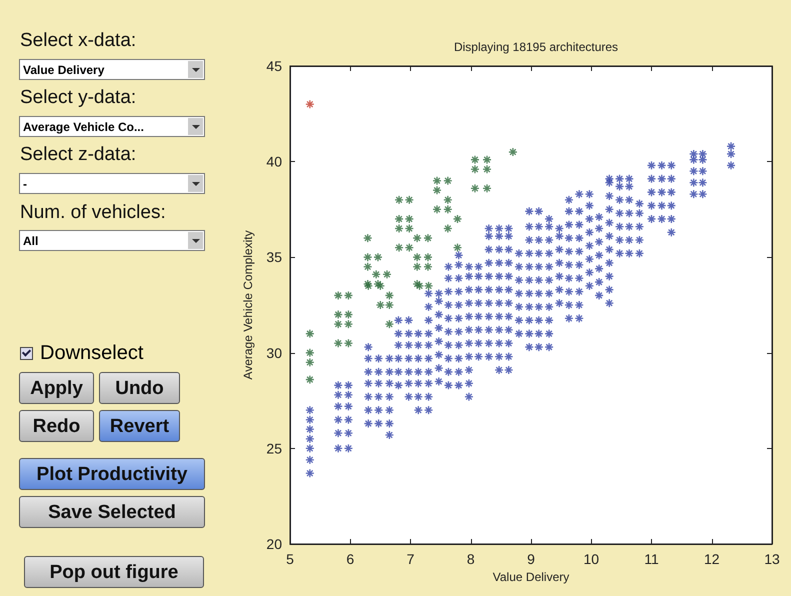  What do you see at coordinates (274, 162) in the screenshot?
I see `y-tick-label: 40` at bounding box center [274, 162].